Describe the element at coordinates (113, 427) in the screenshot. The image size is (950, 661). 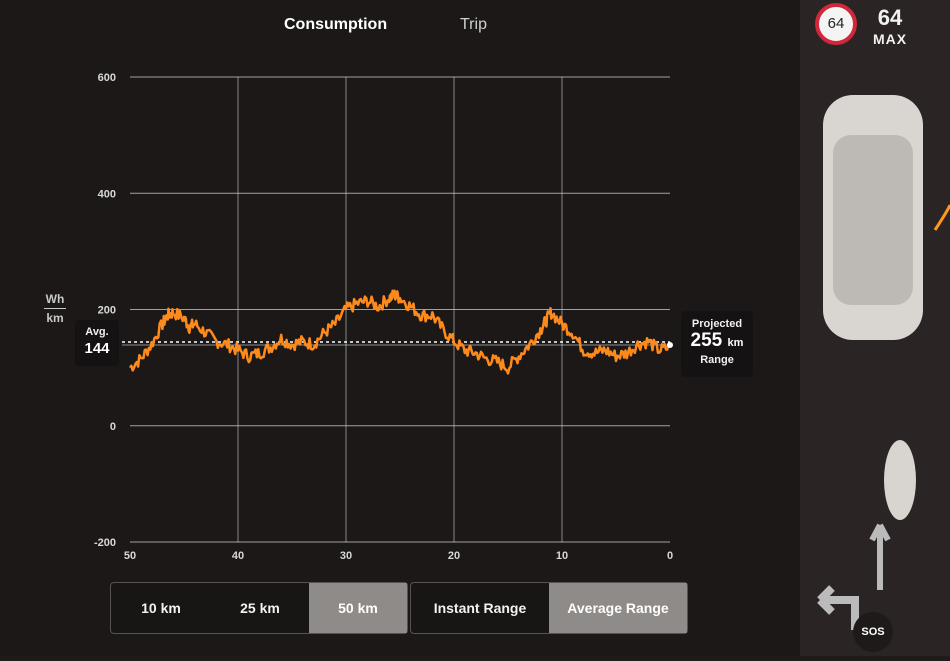
I see `y-tick-label: 0` at that location.